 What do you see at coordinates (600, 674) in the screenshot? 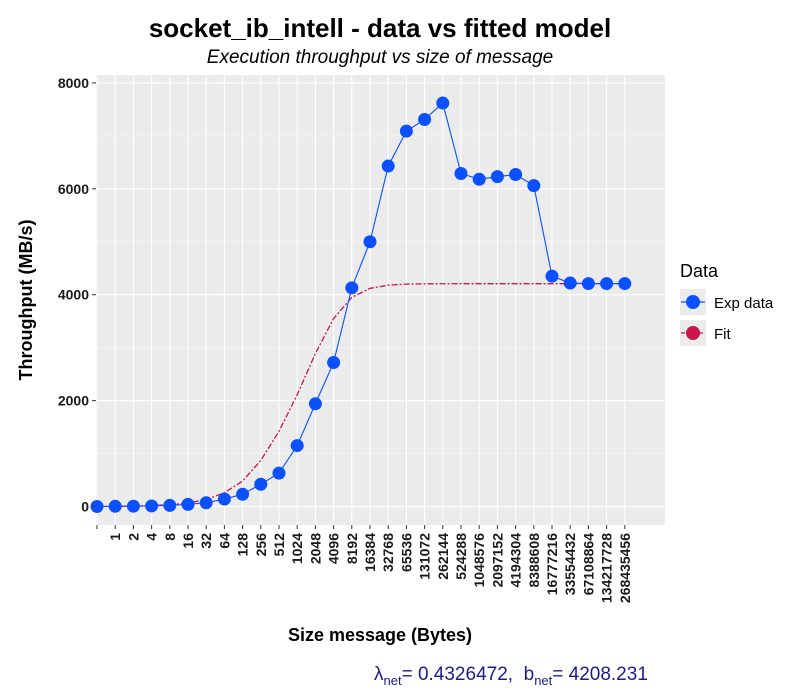
I see `b-value: = 4208.231` at bounding box center [600, 674].